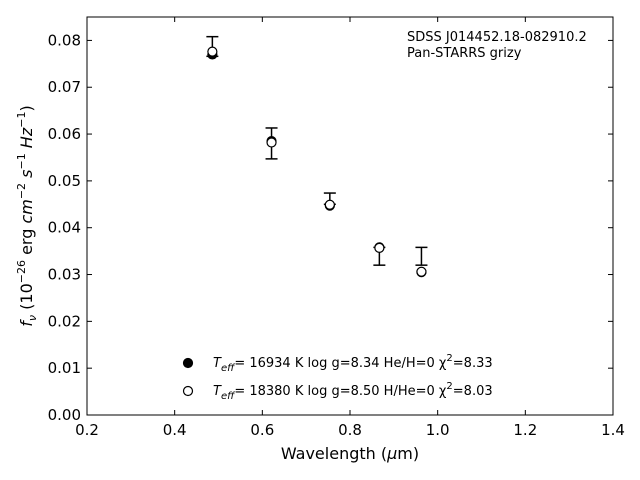 The width and height of the screenshot is (640, 480). What do you see at coordinates (353, 363) in the screenshot?
I see `legend-label: Teff= 16934 K log g=8.34 He/H=0 χ2=8.33` at bounding box center [353, 363].